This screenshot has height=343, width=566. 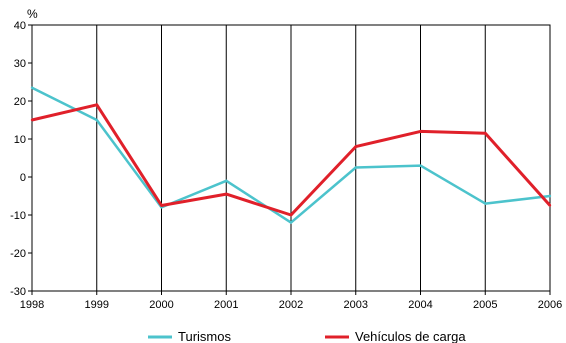 I want to click on y-unit-label: %, so click(x=32, y=14).